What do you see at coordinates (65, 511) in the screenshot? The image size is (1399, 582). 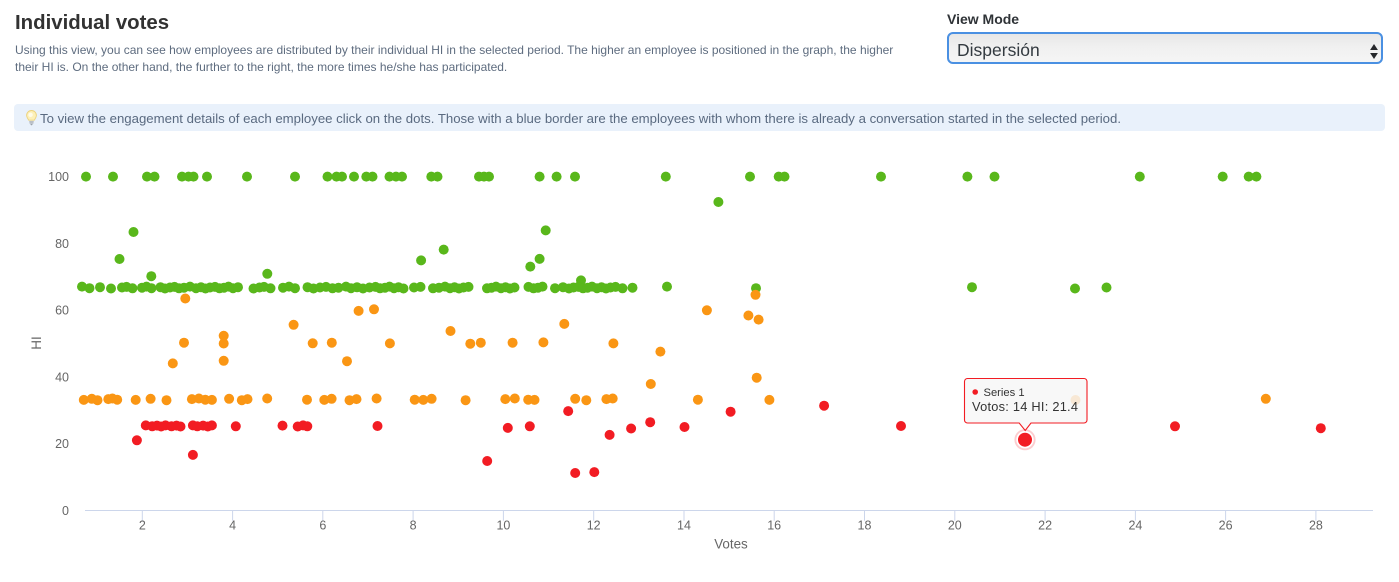 I see `svg-text: 0` at bounding box center [65, 511].